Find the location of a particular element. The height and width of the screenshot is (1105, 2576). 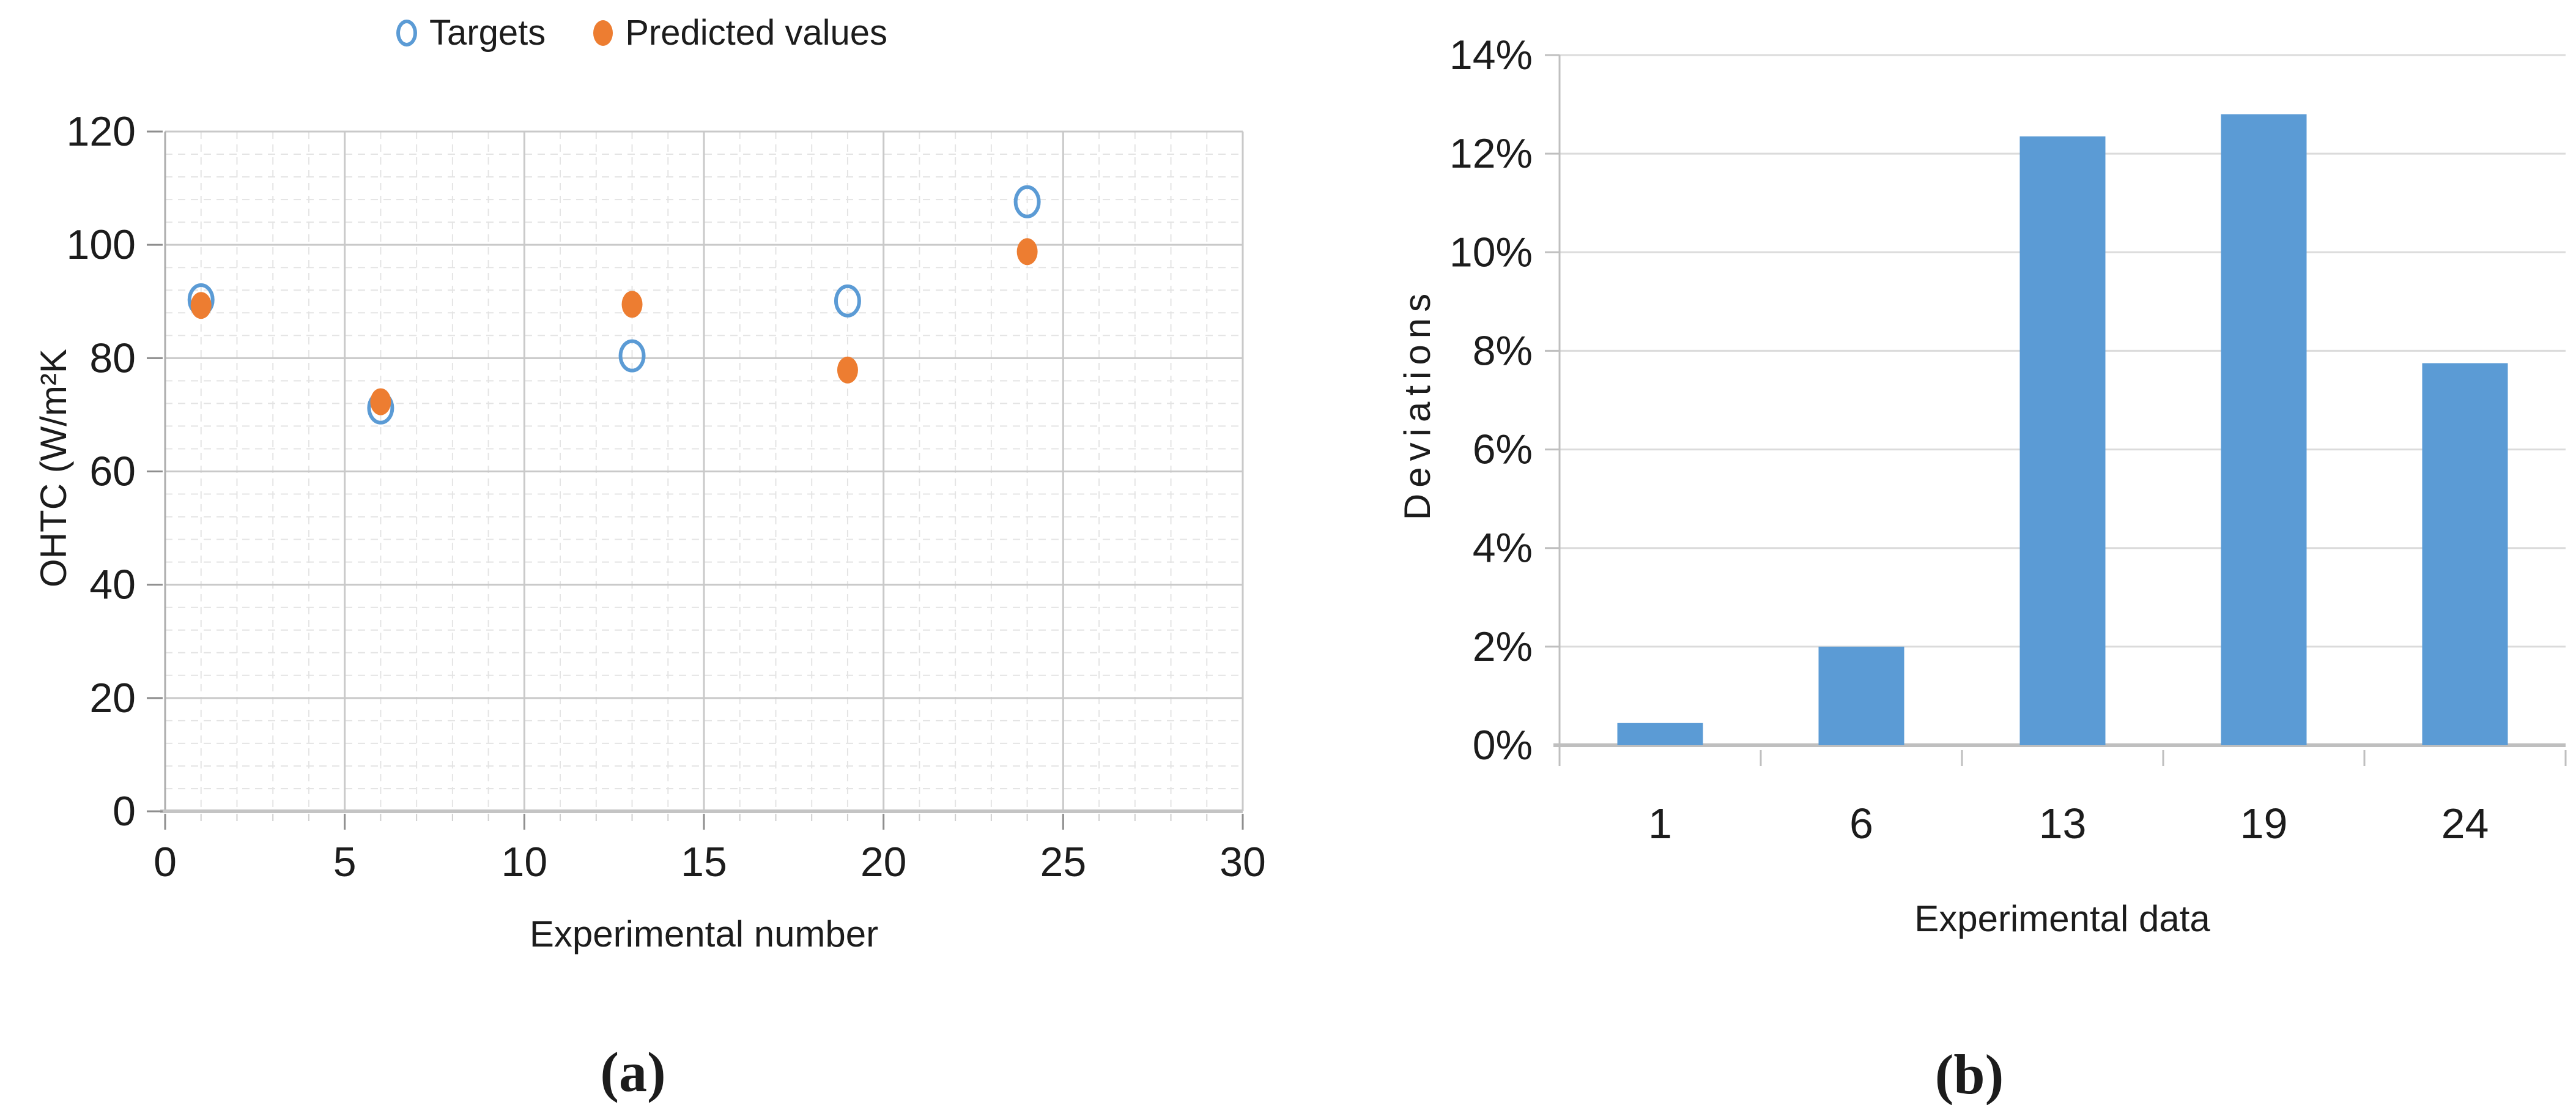

legend-label-targets: Targets is located at coordinates (487, 33).